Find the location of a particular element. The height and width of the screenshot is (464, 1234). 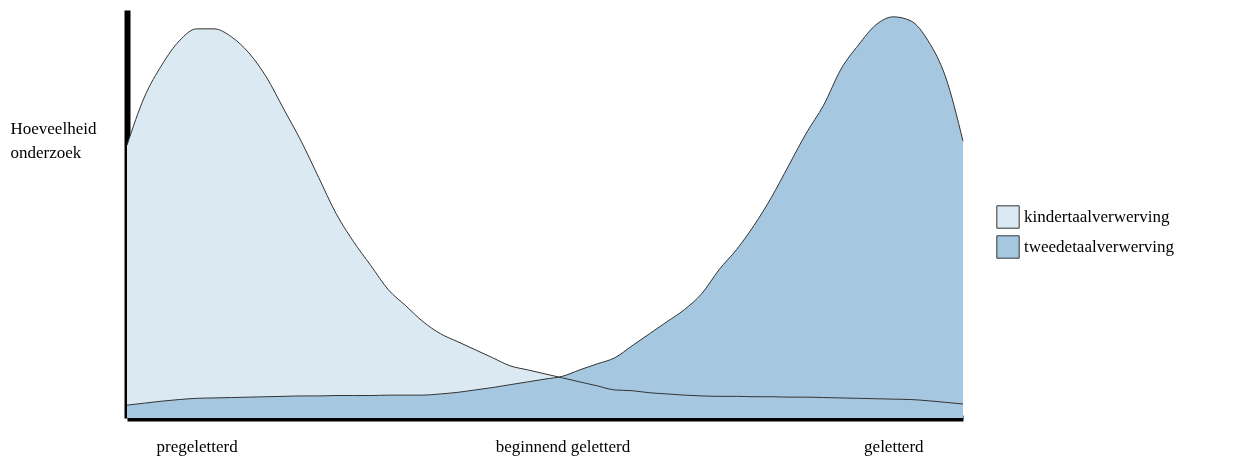

x-tick-label: pregeletterd is located at coordinates (197, 446).